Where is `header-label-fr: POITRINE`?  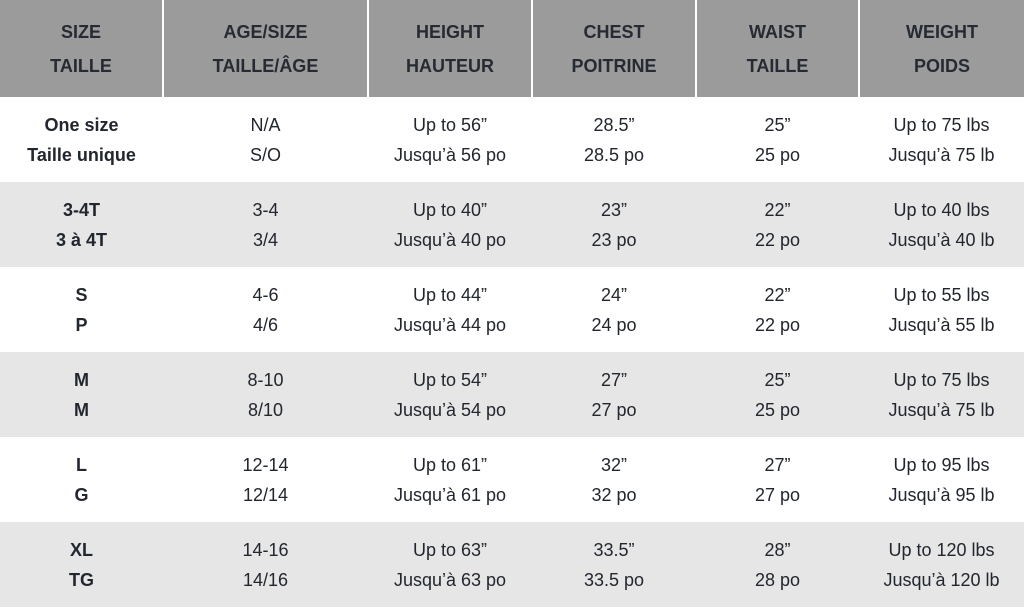
header-label-fr: POITRINE is located at coordinates (614, 65).